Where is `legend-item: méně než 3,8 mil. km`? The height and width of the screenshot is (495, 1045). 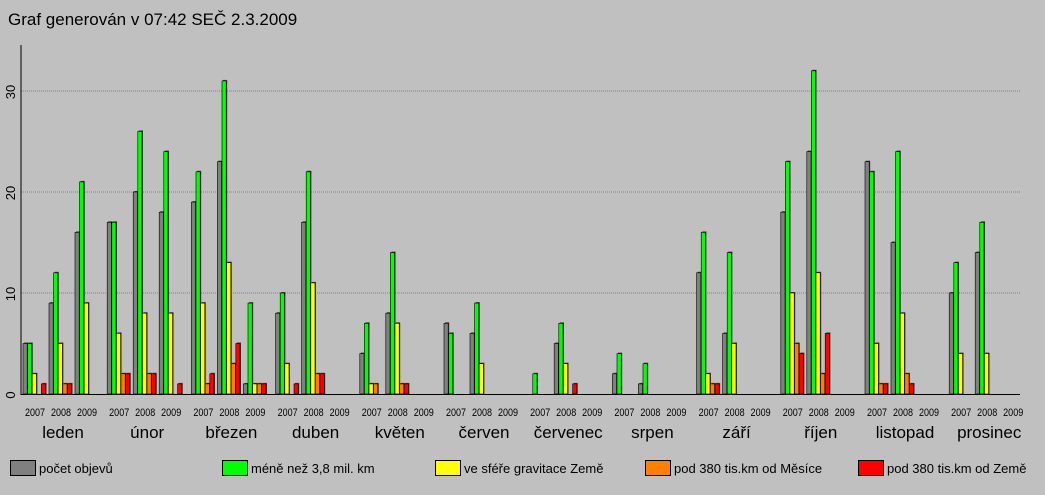 legend-item: méně než 3,8 mil. km is located at coordinates (298, 468).